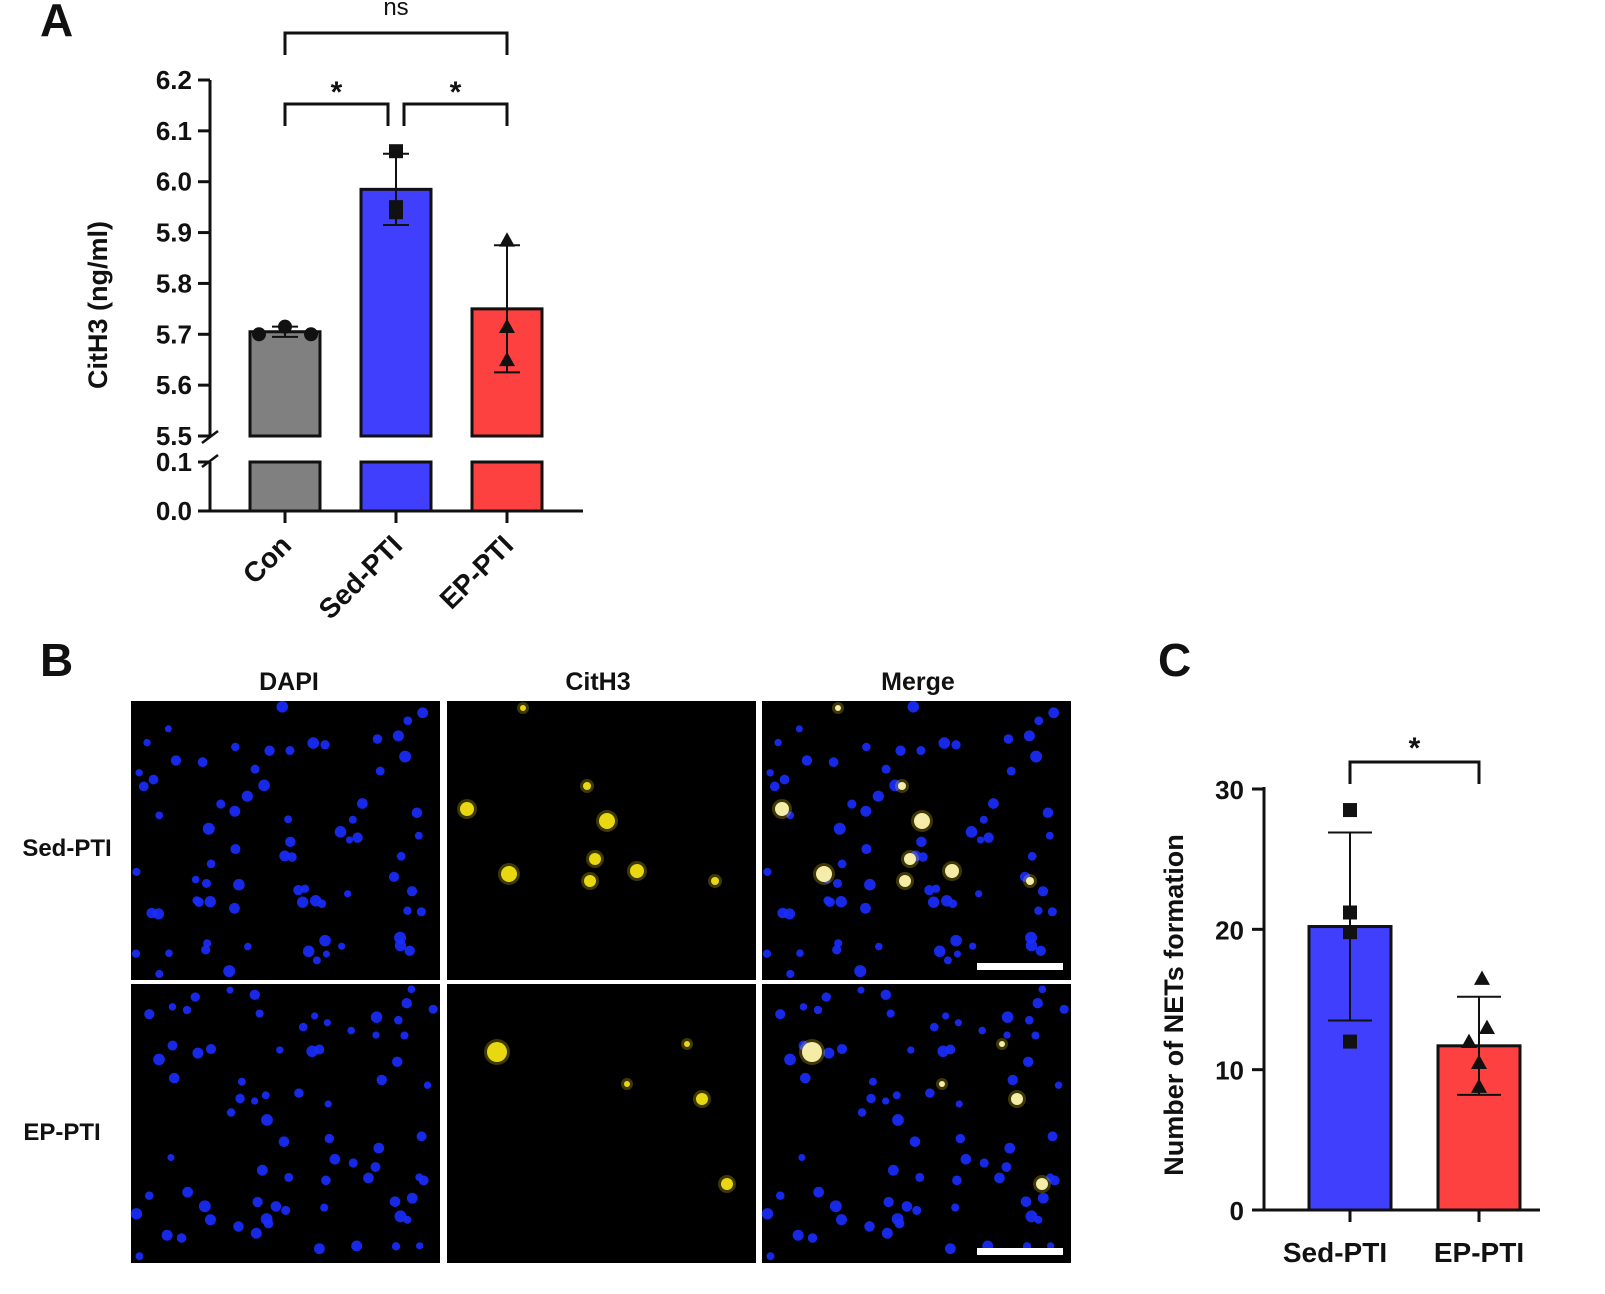  I want to click on y-tick-label-a: 5.6, so click(174, 385).